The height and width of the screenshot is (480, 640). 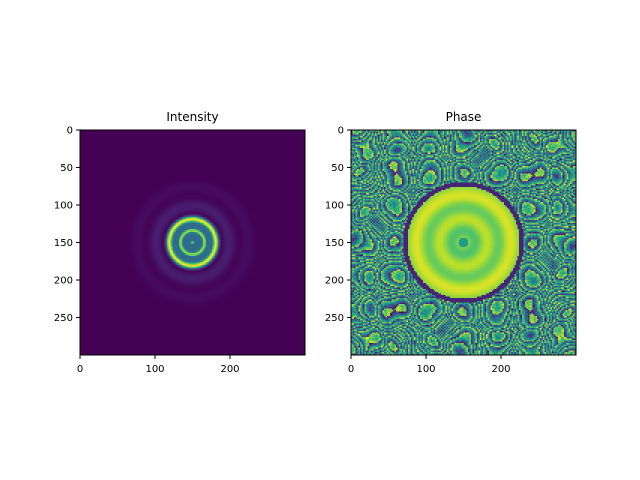 I want to click on chart-title: Intensity, so click(x=192, y=117).